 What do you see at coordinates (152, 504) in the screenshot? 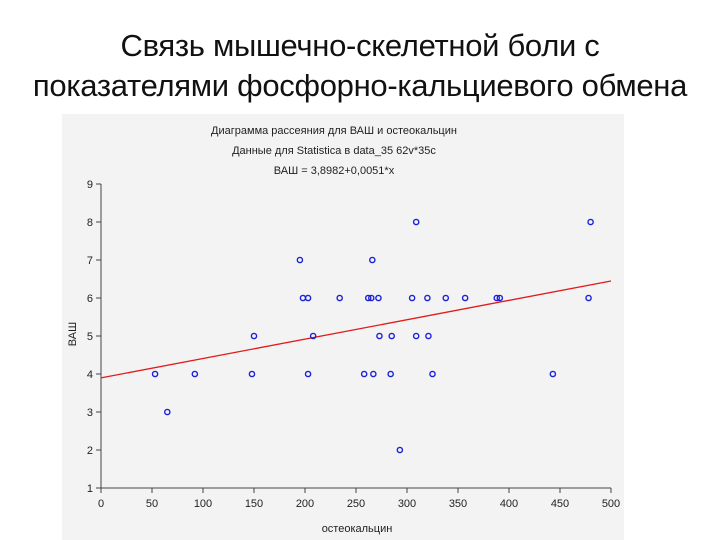
I see `x-tick-label: 50` at bounding box center [152, 504].